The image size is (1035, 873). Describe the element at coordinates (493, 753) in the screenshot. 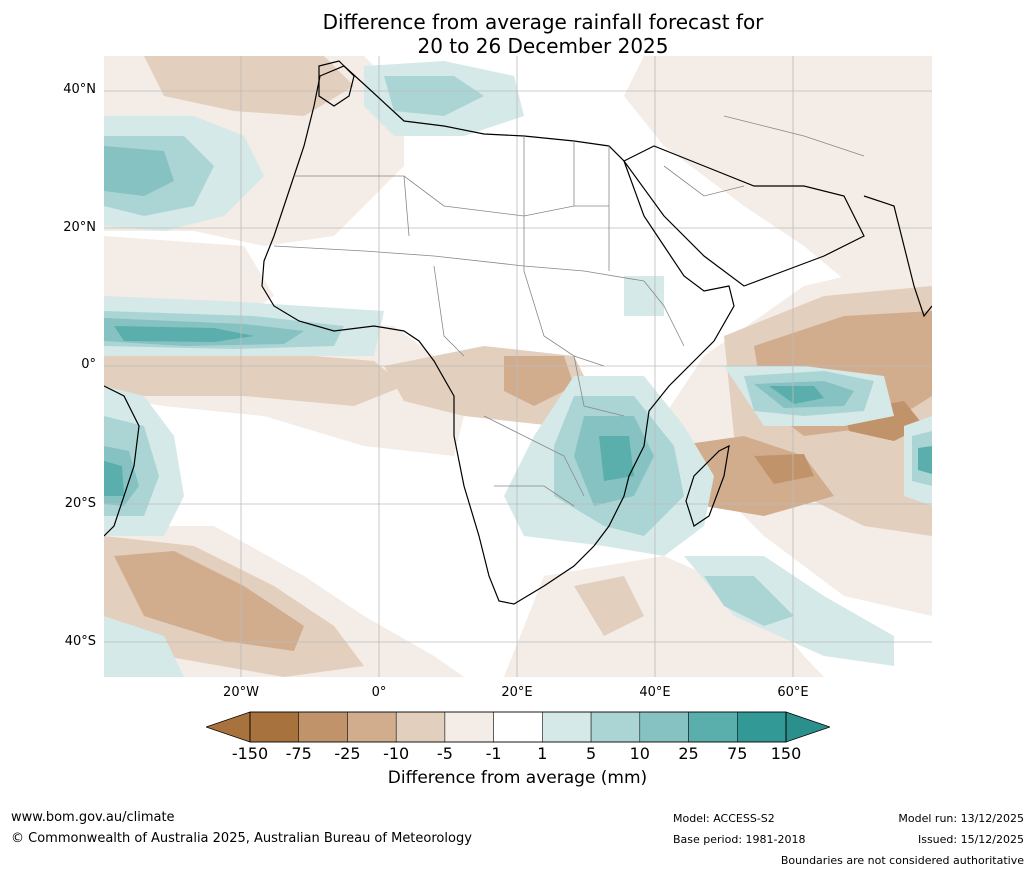

I see `colorbar-tick-label: -1` at that location.